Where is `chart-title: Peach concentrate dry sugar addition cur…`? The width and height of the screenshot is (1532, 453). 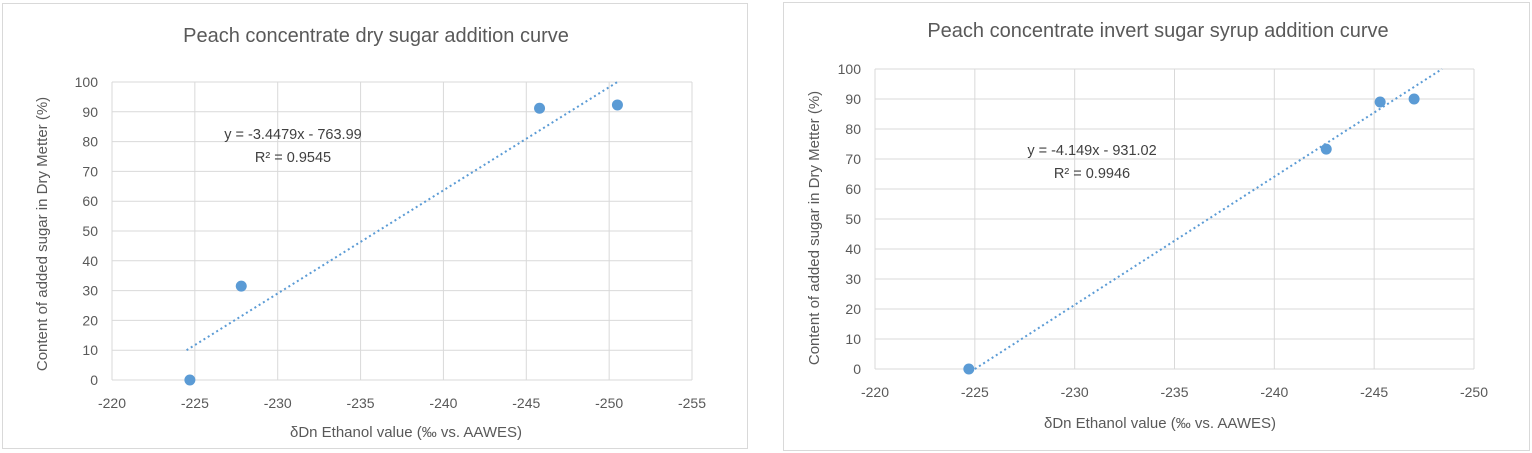 chart-title: Peach concentrate dry sugar addition cur… is located at coordinates (376, 36).